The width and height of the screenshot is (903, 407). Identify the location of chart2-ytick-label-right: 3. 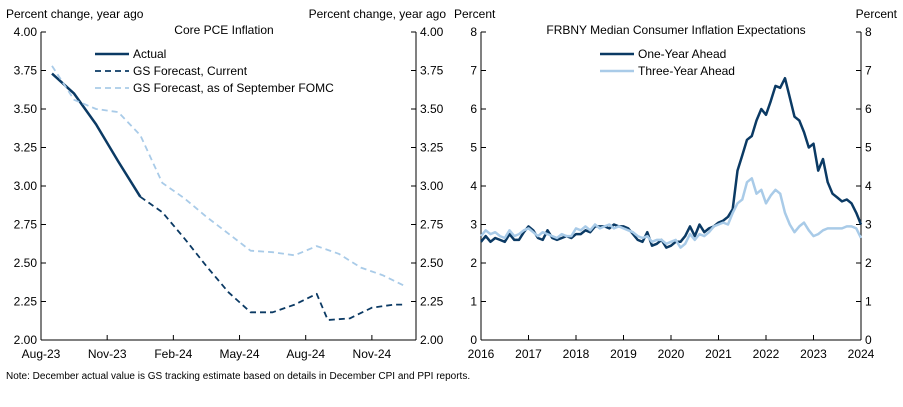
(868, 225).